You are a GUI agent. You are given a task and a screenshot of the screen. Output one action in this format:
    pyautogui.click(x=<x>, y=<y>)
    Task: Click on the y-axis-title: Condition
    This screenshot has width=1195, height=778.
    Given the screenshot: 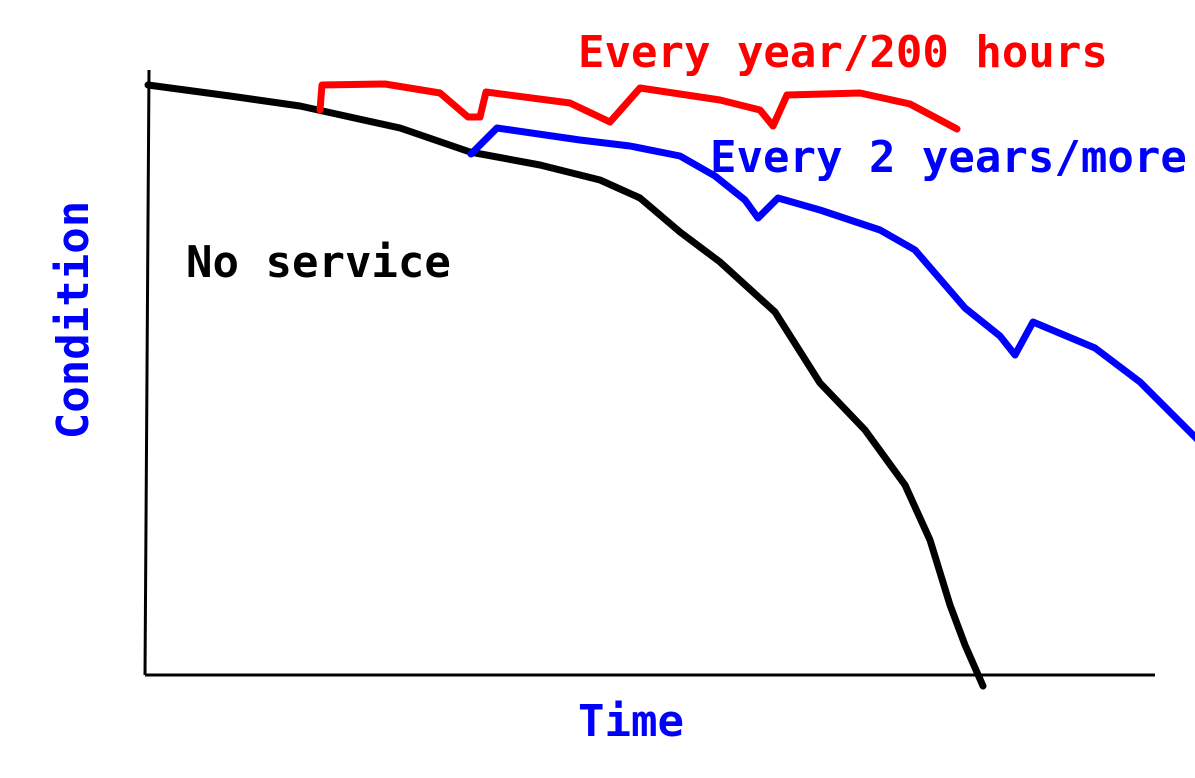 What is the action you would take?
    pyautogui.click(x=73, y=320)
    